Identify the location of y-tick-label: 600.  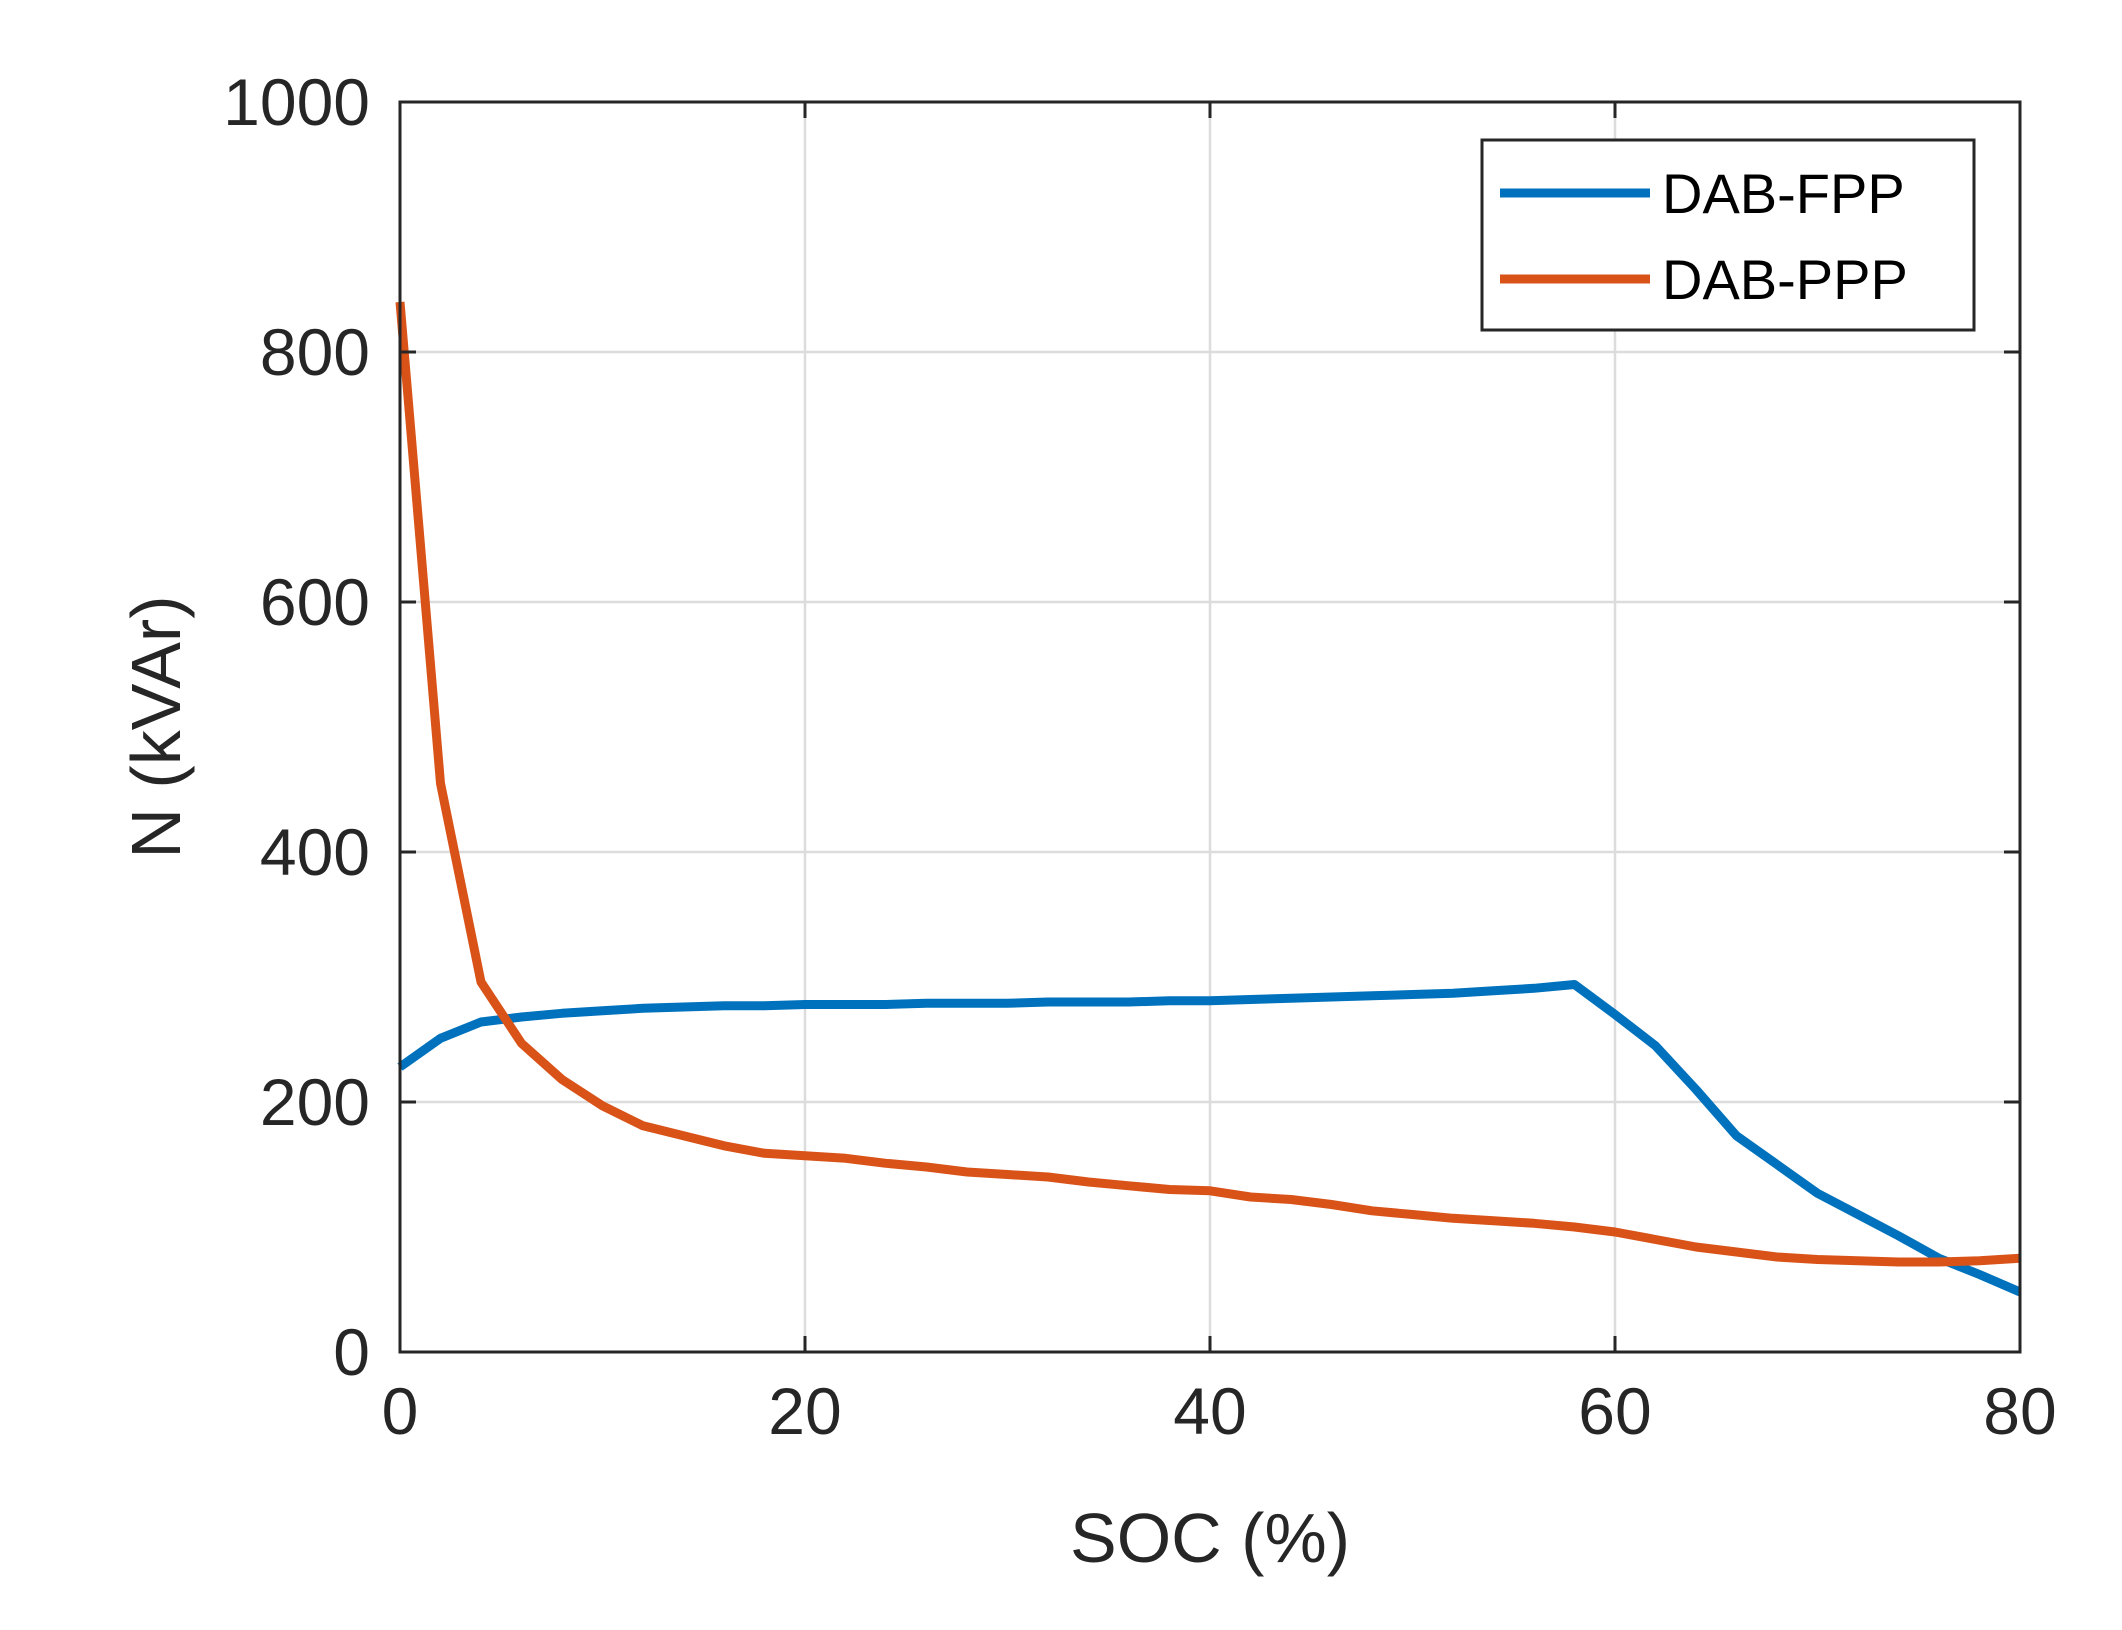
(315, 602).